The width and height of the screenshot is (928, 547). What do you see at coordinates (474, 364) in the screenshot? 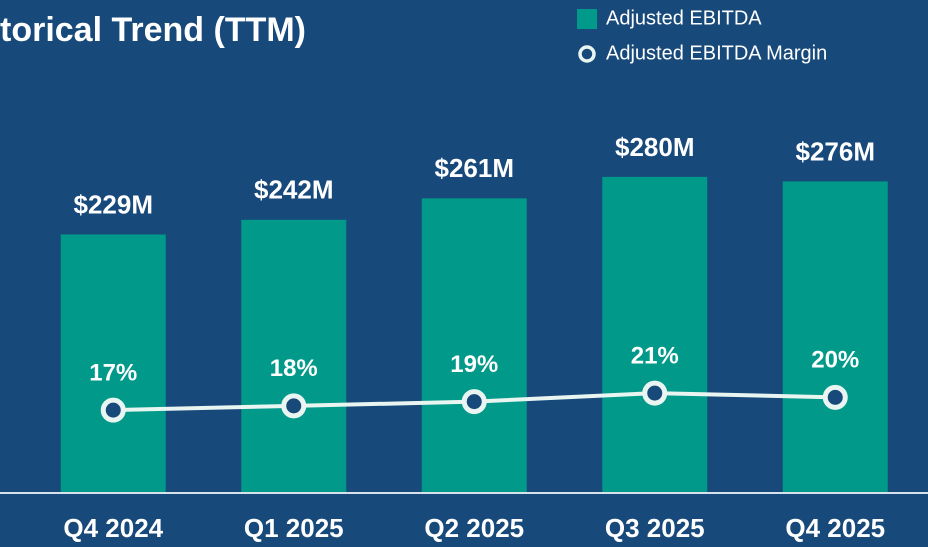
I see `margin-value-label: 19%` at bounding box center [474, 364].